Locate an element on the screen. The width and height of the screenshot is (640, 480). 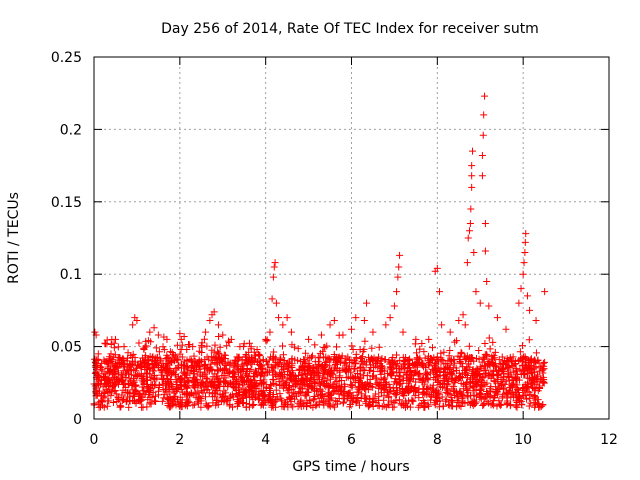
y-tick-label: 0 is located at coordinates (77, 420).